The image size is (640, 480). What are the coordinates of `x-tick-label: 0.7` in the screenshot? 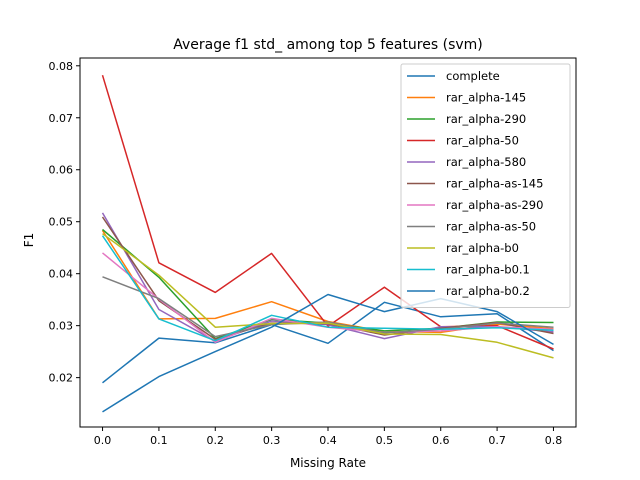 It's located at (497, 440).